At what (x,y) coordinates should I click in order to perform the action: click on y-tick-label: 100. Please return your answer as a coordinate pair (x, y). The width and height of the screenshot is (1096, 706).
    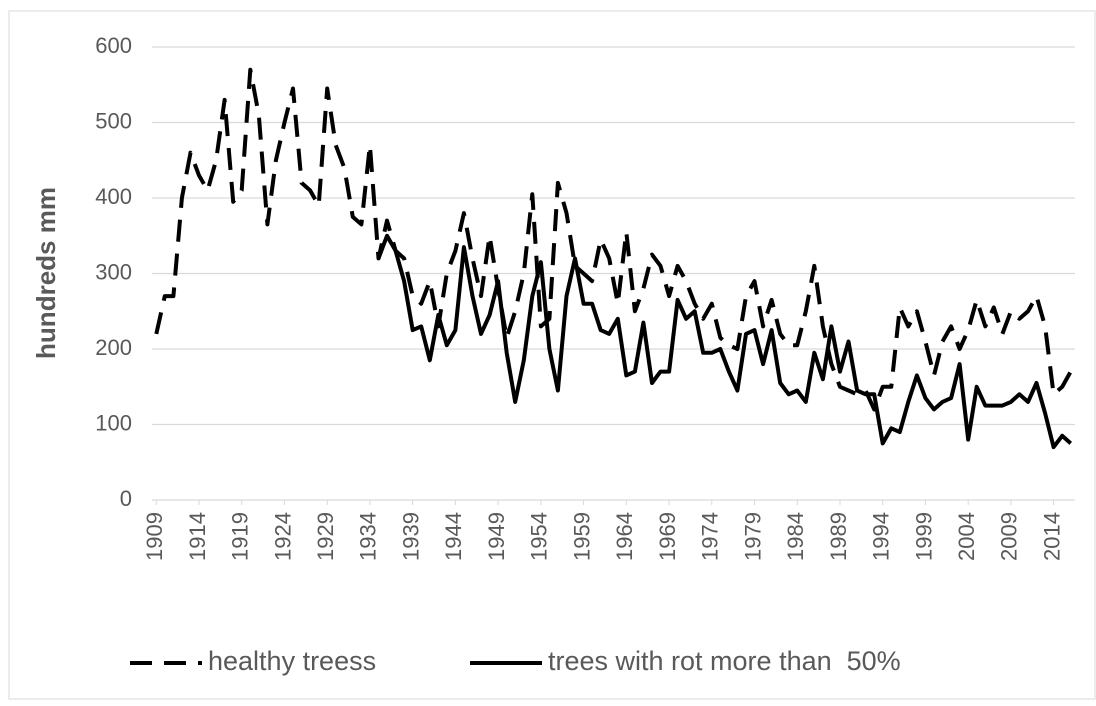
    Looking at the image, I should click on (113, 422).